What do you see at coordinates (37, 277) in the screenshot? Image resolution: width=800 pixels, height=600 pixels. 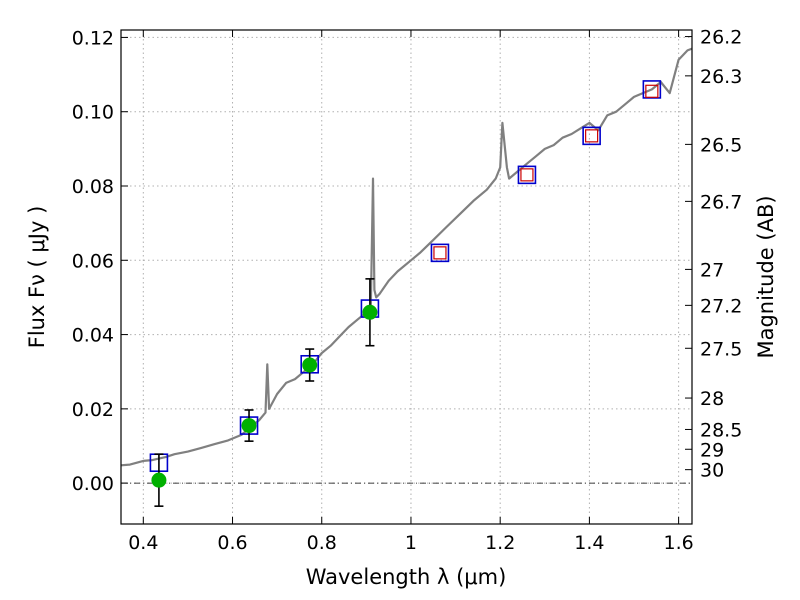 I see `y-axis-label: Flux Fν ( μJy )` at bounding box center [37, 277].